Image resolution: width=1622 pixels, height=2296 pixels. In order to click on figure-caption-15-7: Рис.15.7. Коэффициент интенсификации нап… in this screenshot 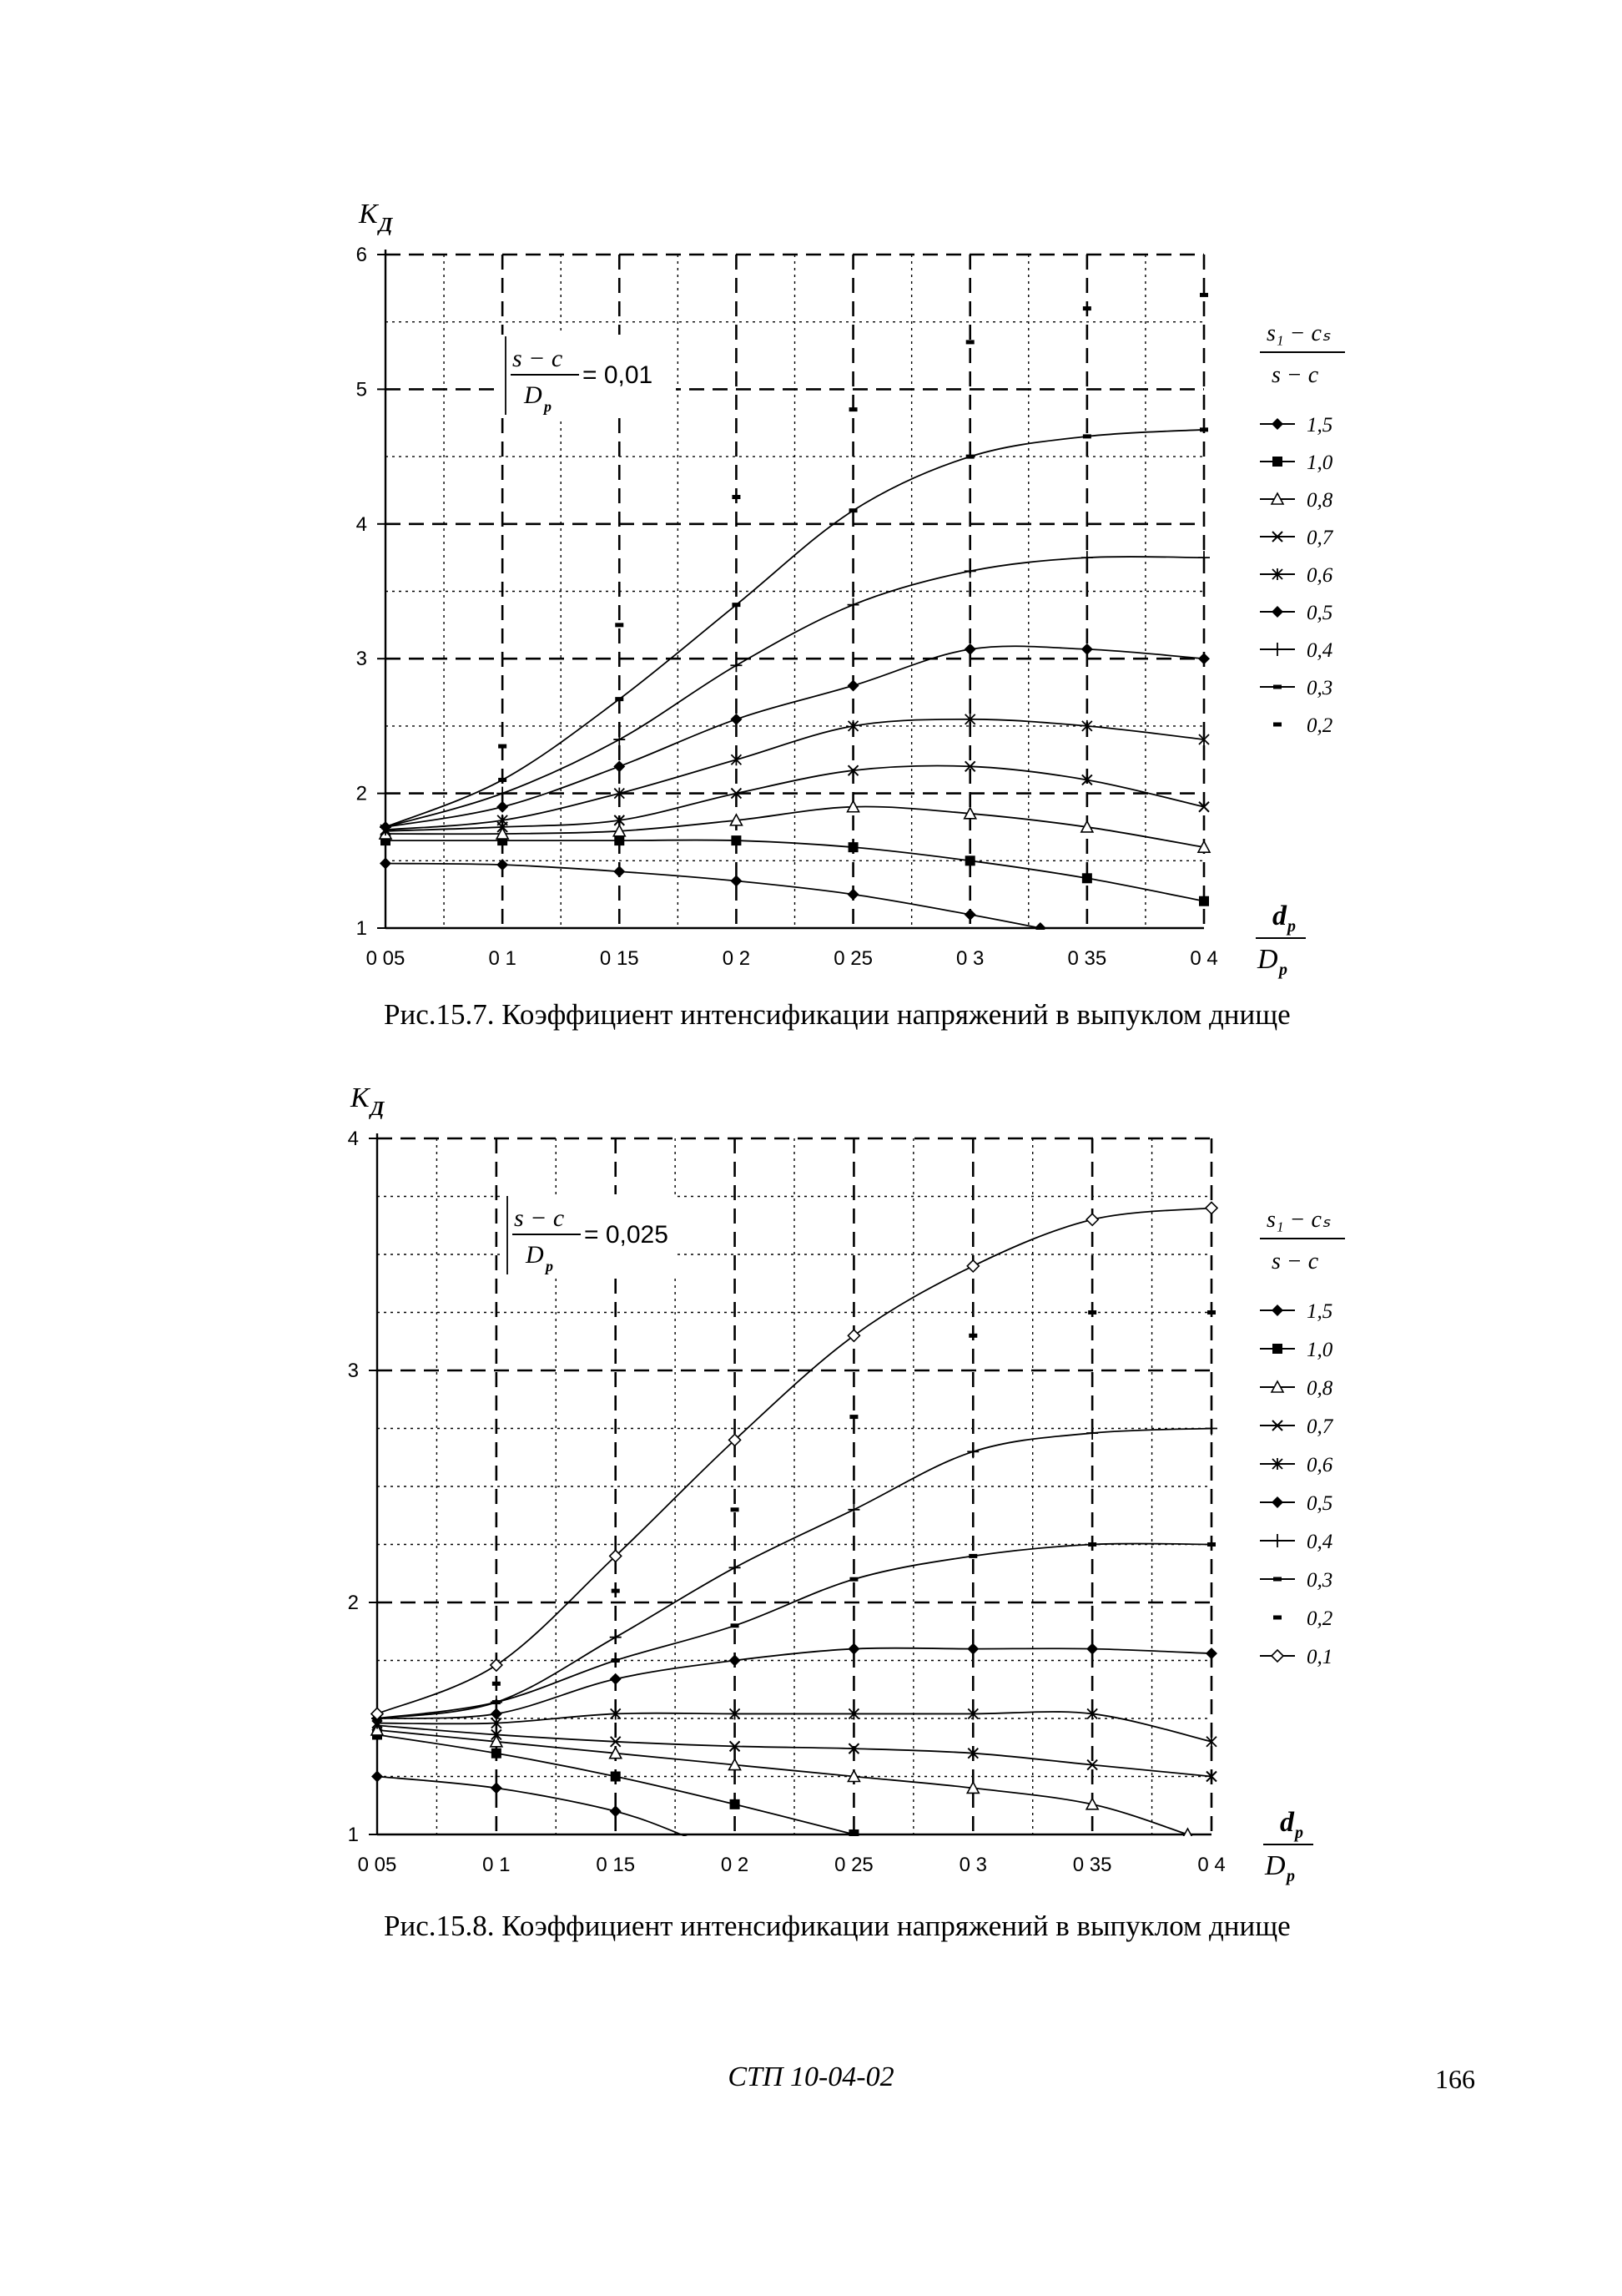, I will do `click(837, 1014)`.